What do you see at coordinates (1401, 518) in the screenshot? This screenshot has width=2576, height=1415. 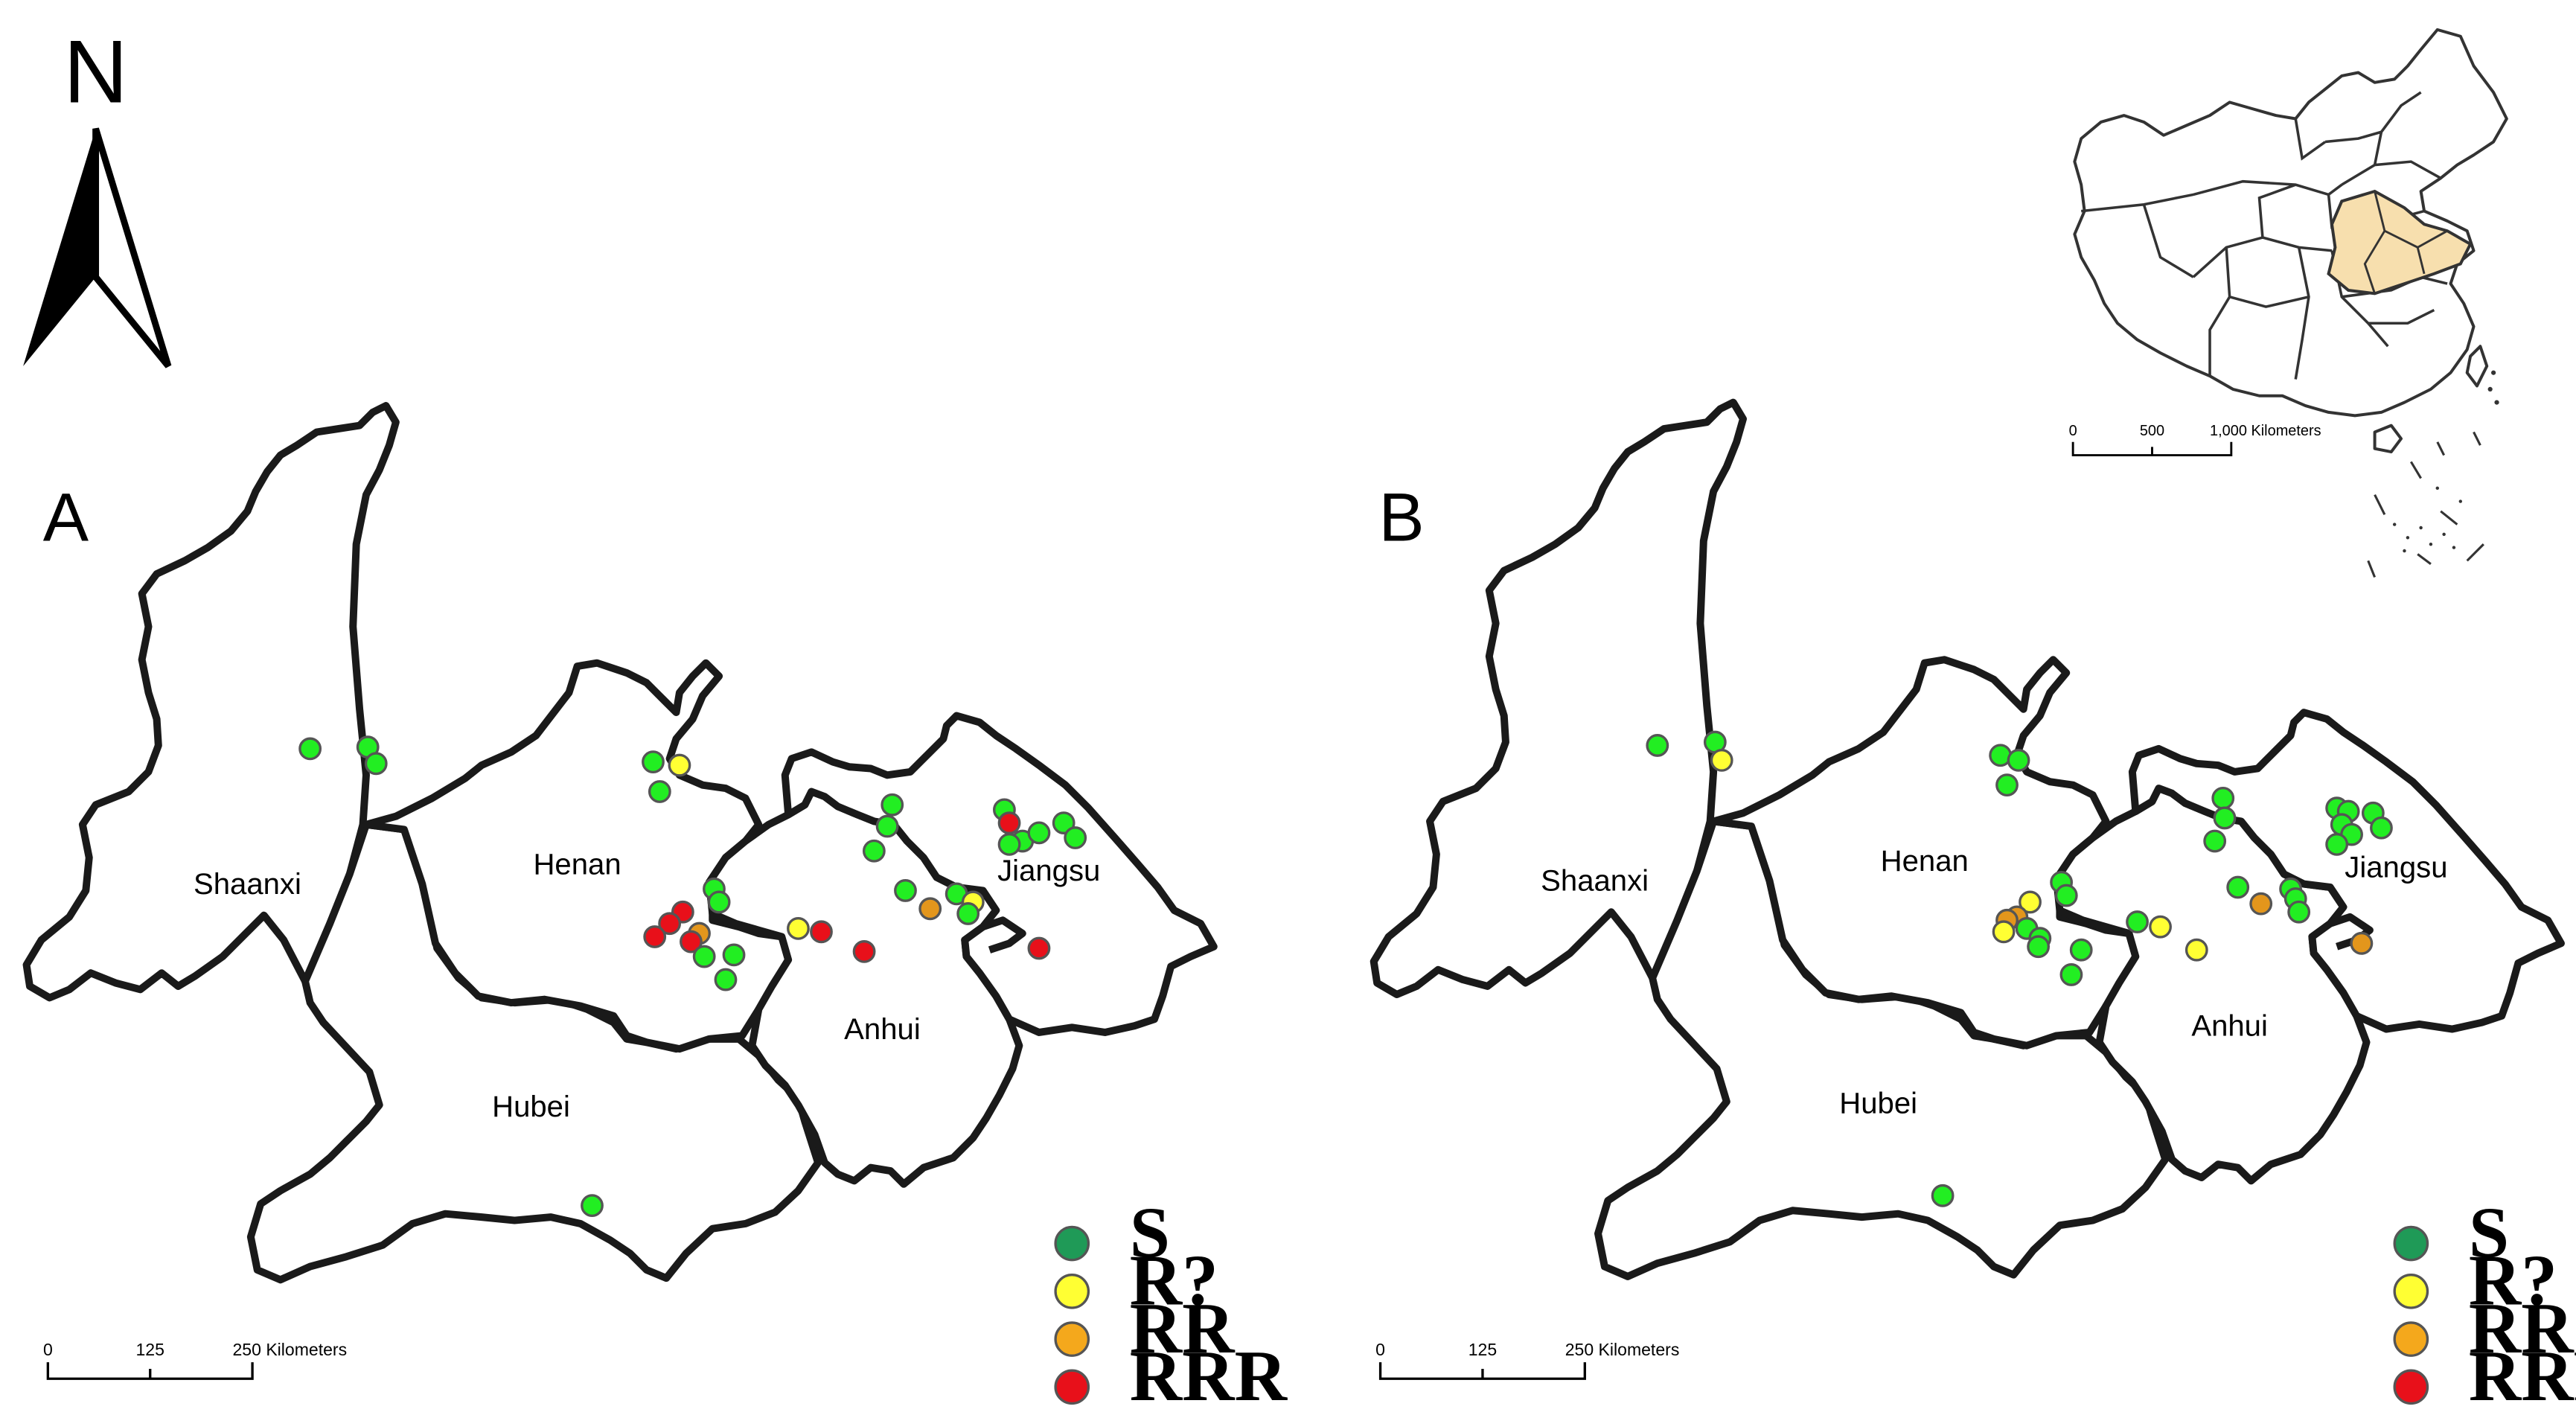 I see `panel-letter: B` at bounding box center [1401, 518].